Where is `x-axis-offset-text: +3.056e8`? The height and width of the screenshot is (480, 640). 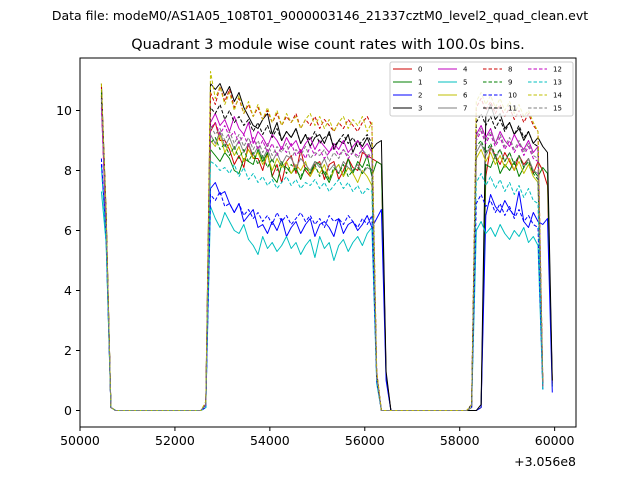 x-axis-offset-text: +3.056e8 is located at coordinates (545, 461).